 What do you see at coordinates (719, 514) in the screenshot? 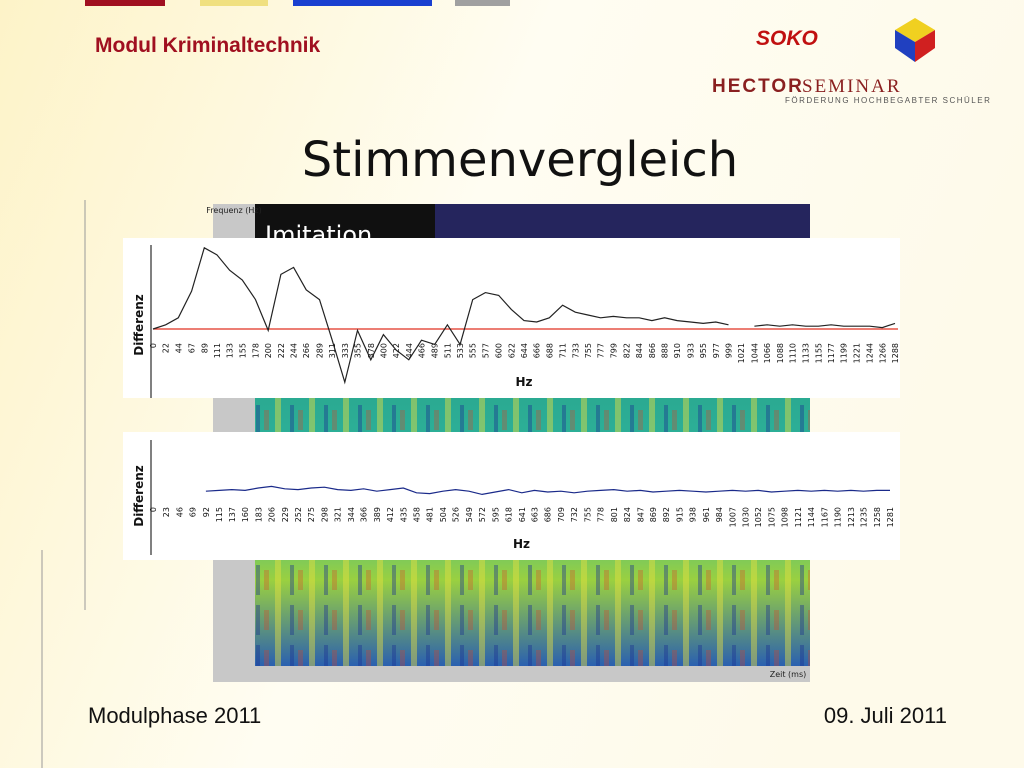
I see `x-tick-label: 984` at bounding box center [719, 514].